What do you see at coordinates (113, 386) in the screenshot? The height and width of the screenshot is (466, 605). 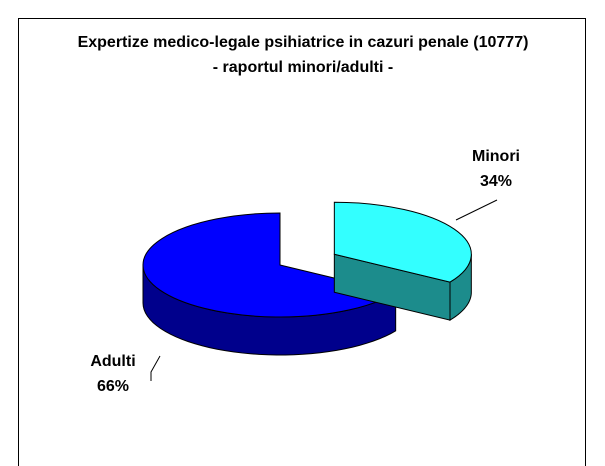 I see `value-label: 66%` at bounding box center [113, 386].